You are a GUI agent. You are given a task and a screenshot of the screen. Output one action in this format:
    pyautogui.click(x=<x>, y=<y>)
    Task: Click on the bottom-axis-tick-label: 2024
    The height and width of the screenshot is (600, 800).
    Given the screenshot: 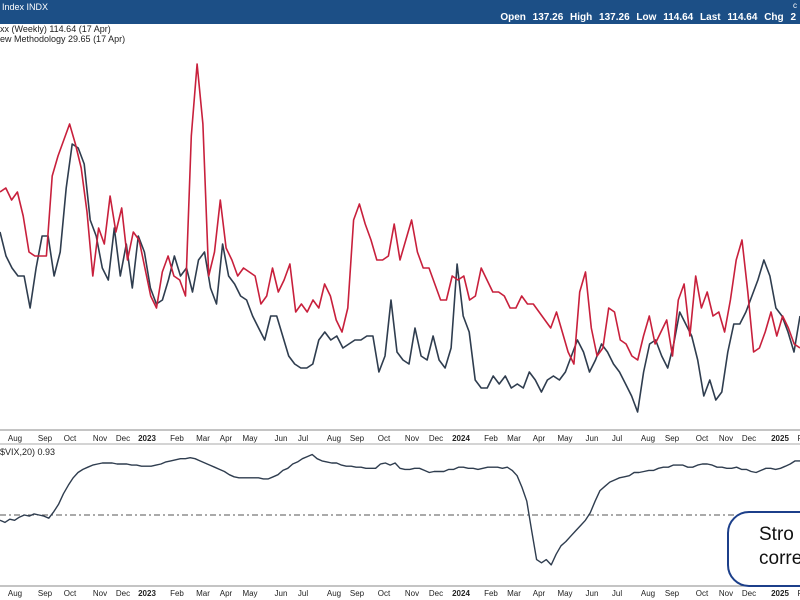 What is the action you would take?
    pyautogui.click(x=461, y=593)
    